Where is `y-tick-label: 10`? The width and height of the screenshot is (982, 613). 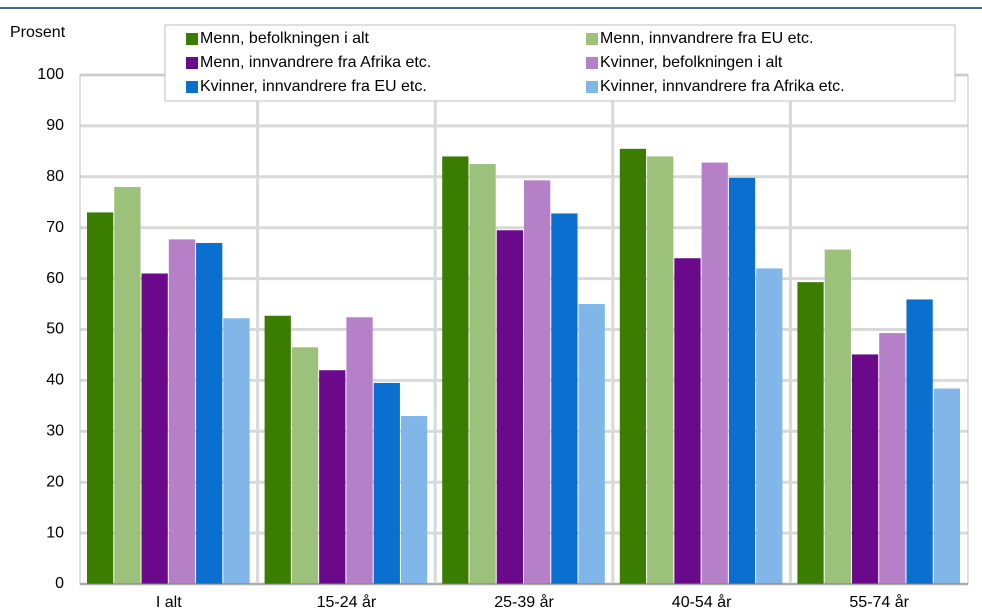 y-tick-label: 10 is located at coordinates (55, 532).